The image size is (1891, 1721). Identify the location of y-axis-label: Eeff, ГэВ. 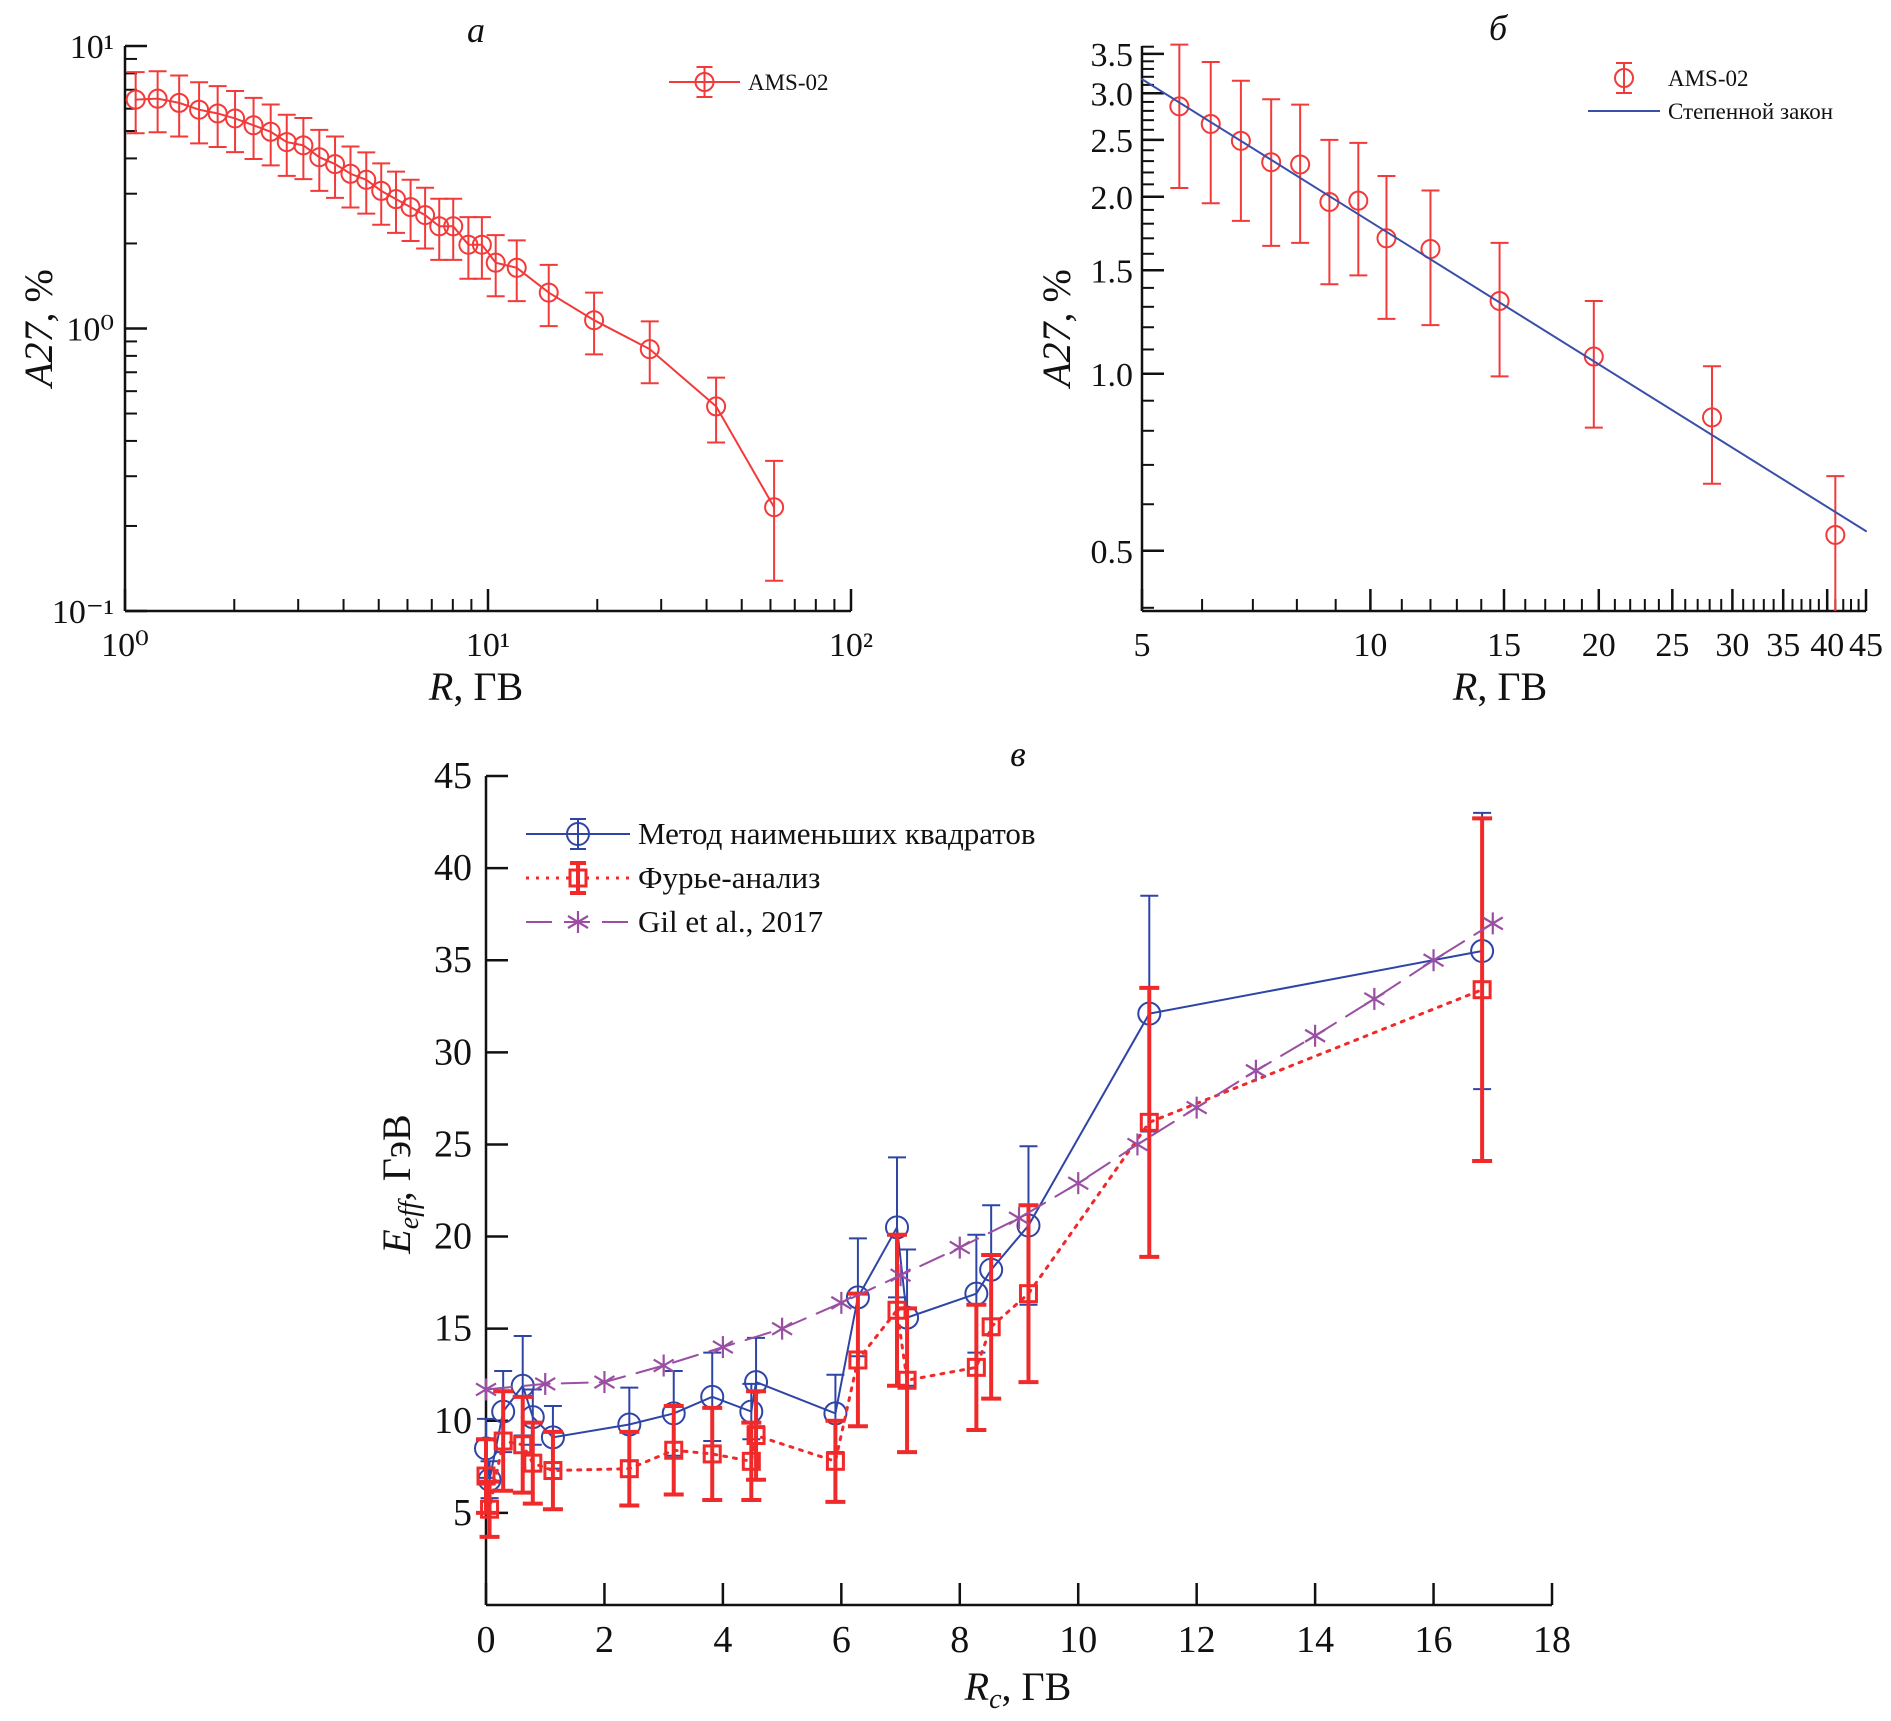
(399, 1184).